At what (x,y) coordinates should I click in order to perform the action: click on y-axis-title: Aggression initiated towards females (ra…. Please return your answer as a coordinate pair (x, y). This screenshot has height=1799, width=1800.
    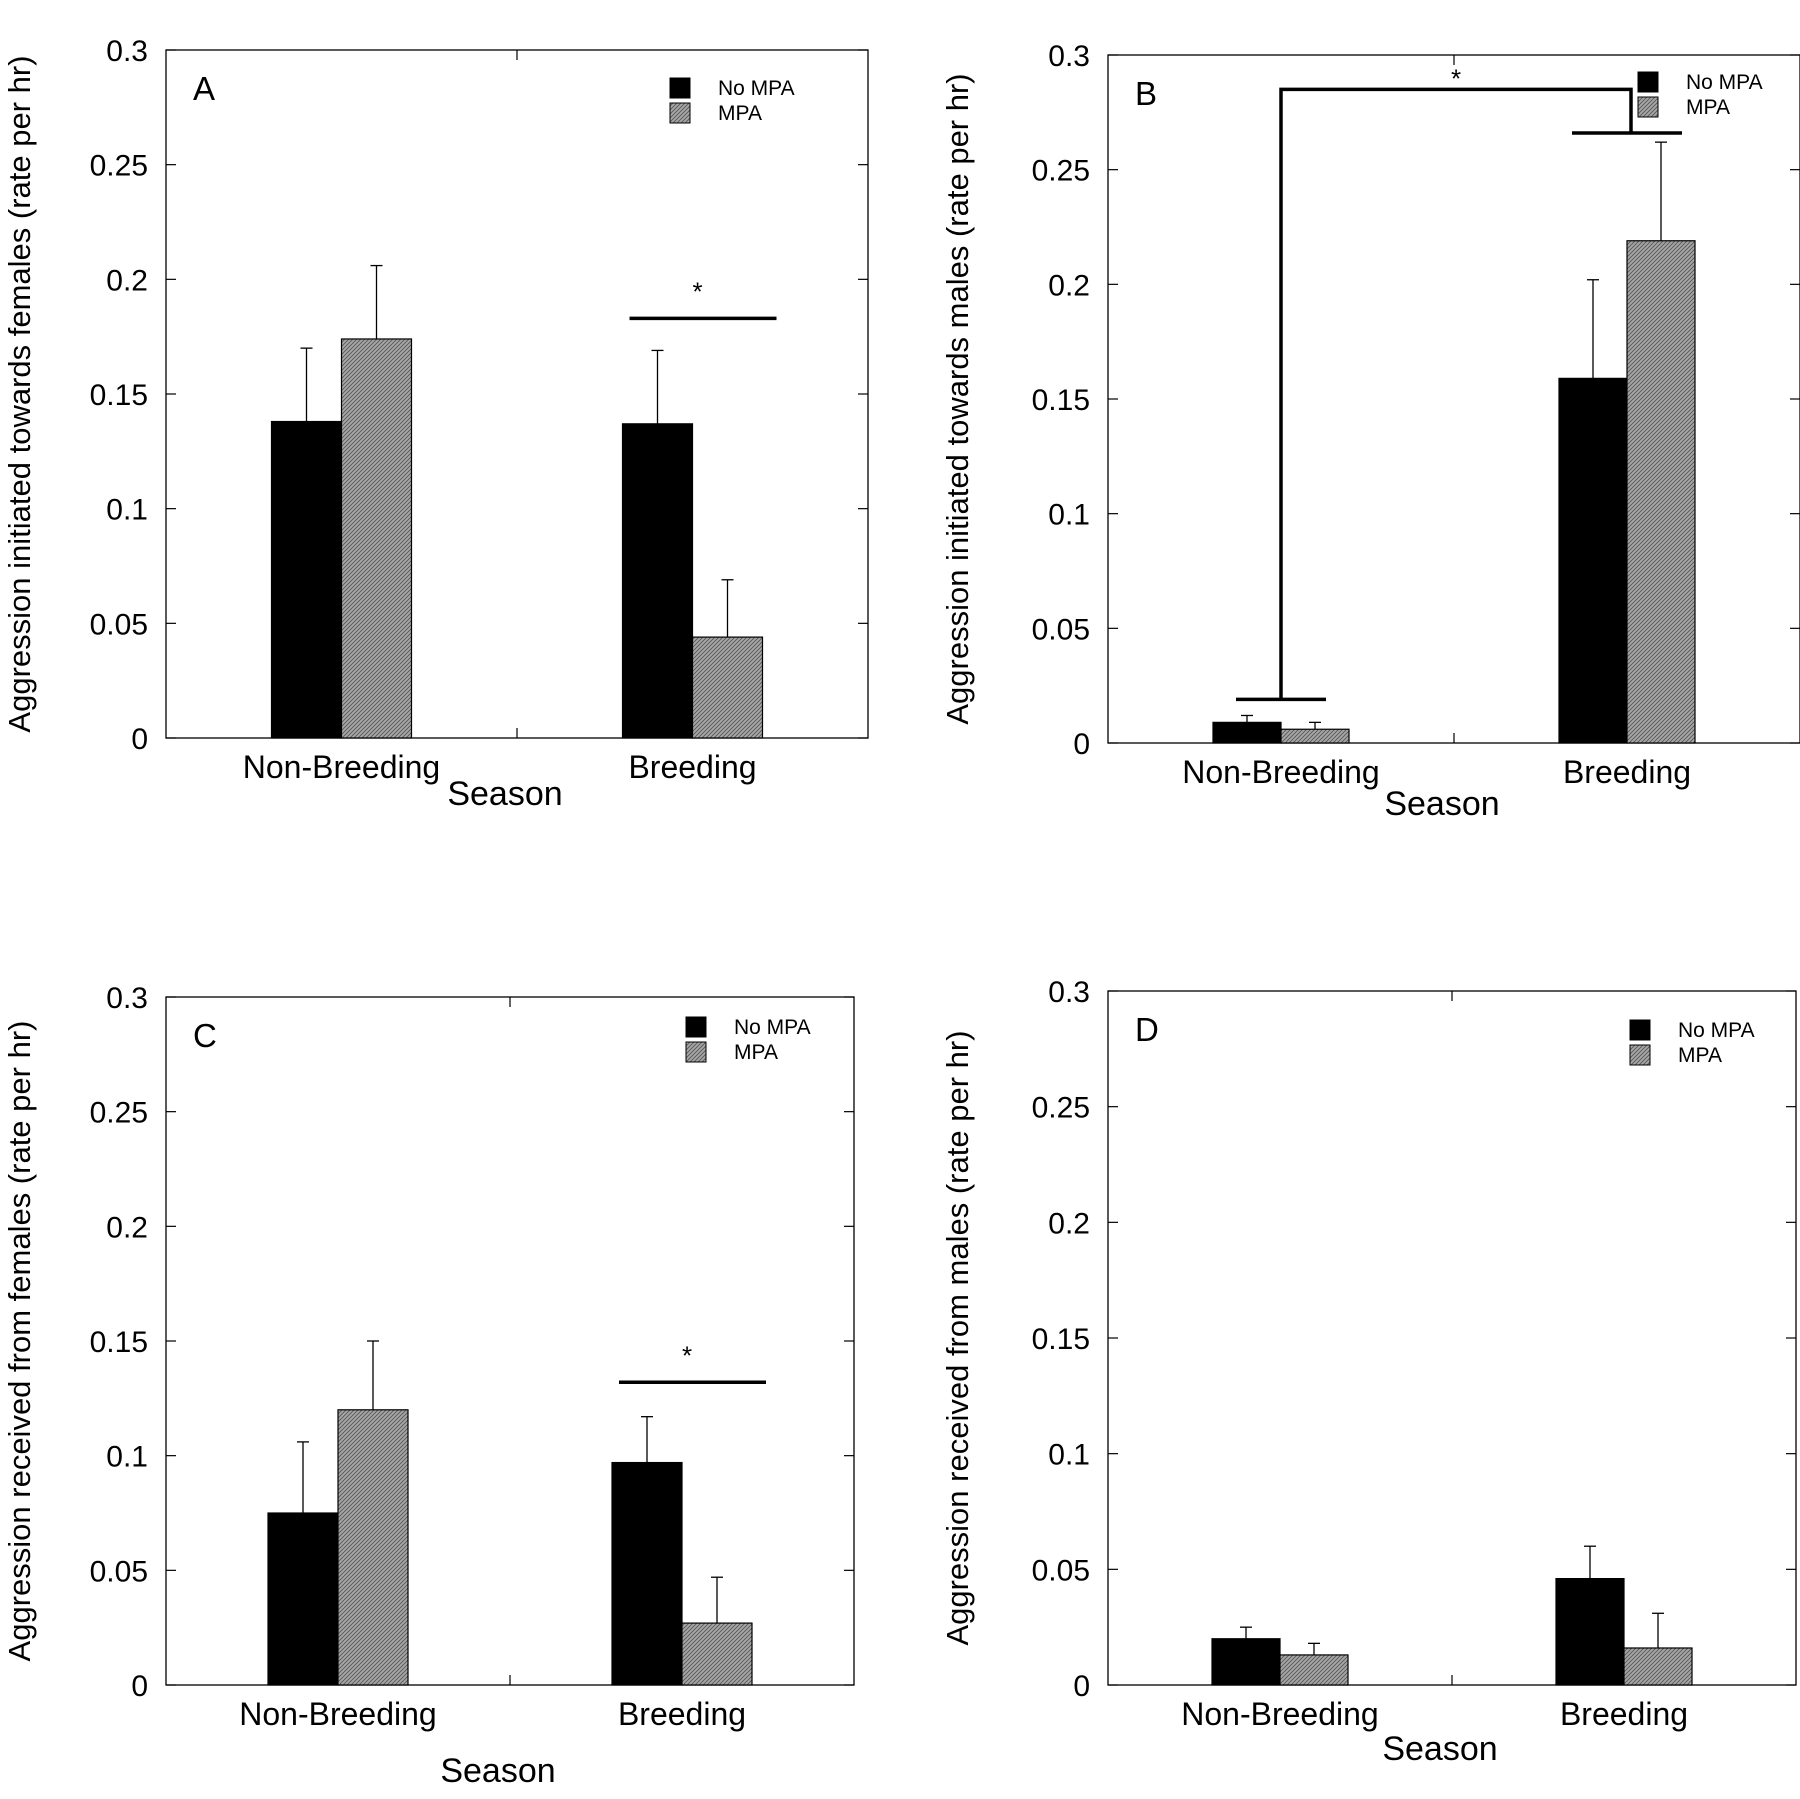
    Looking at the image, I should click on (19, 393).